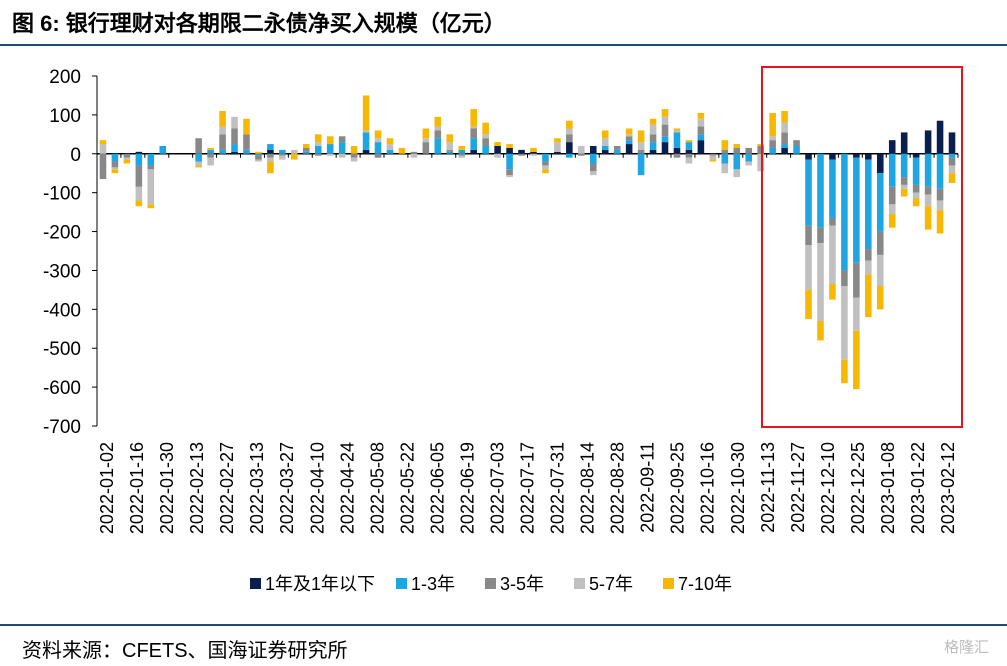  I want to click on x-tick-label: 2022-01-02, so click(107, 488).